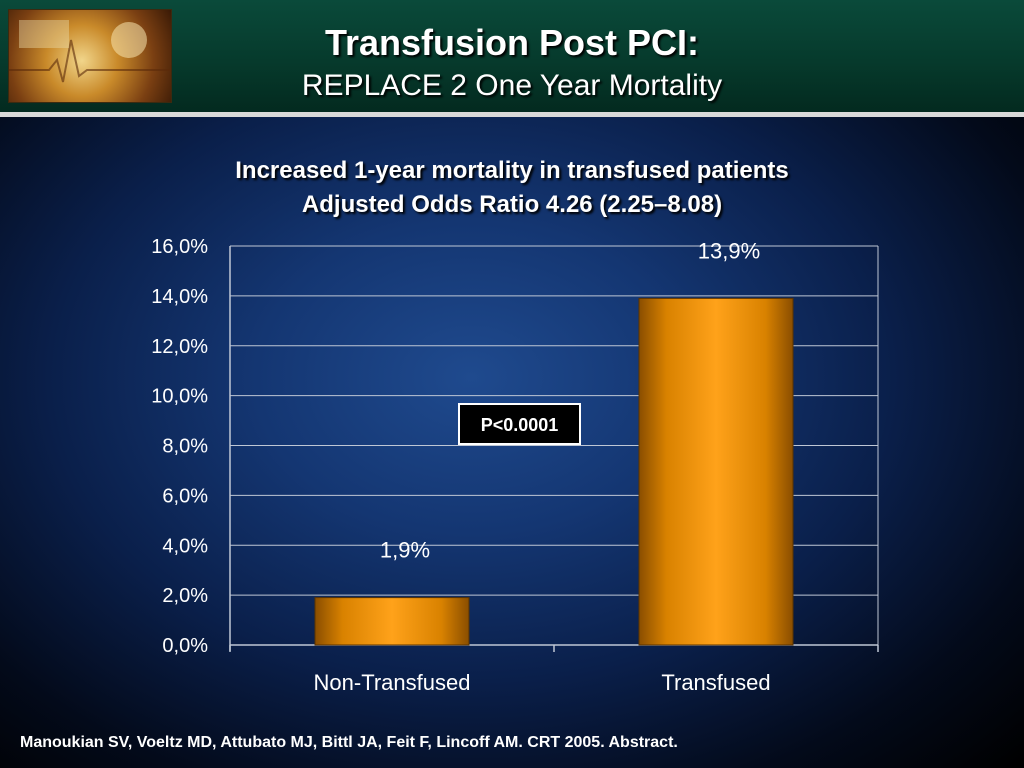 The width and height of the screenshot is (1024, 768). Describe the element at coordinates (179, 347) in the screenshot. I see `y-tick-label: 12,0%` at that location.